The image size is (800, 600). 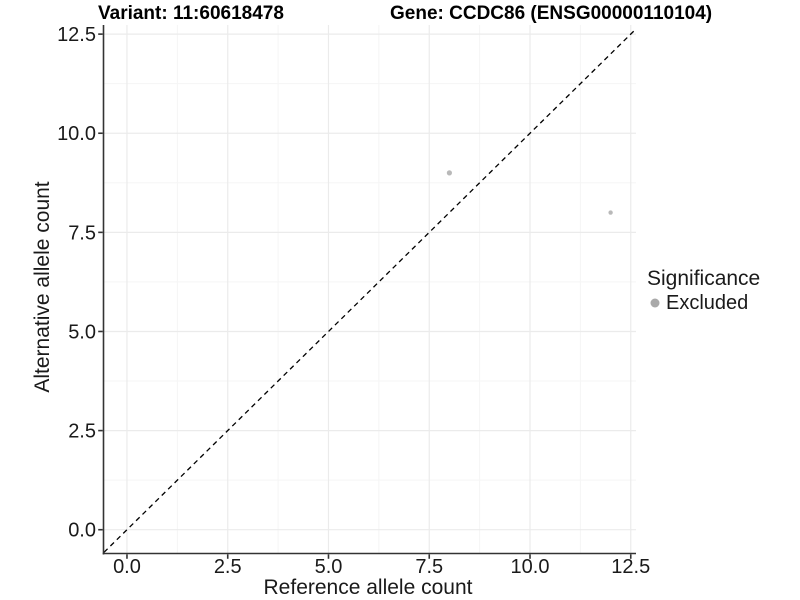 What do you see at coordinates (704, 278) in the screenshot?
I see `legend-title: Significance` at bounding box center [704, 278].